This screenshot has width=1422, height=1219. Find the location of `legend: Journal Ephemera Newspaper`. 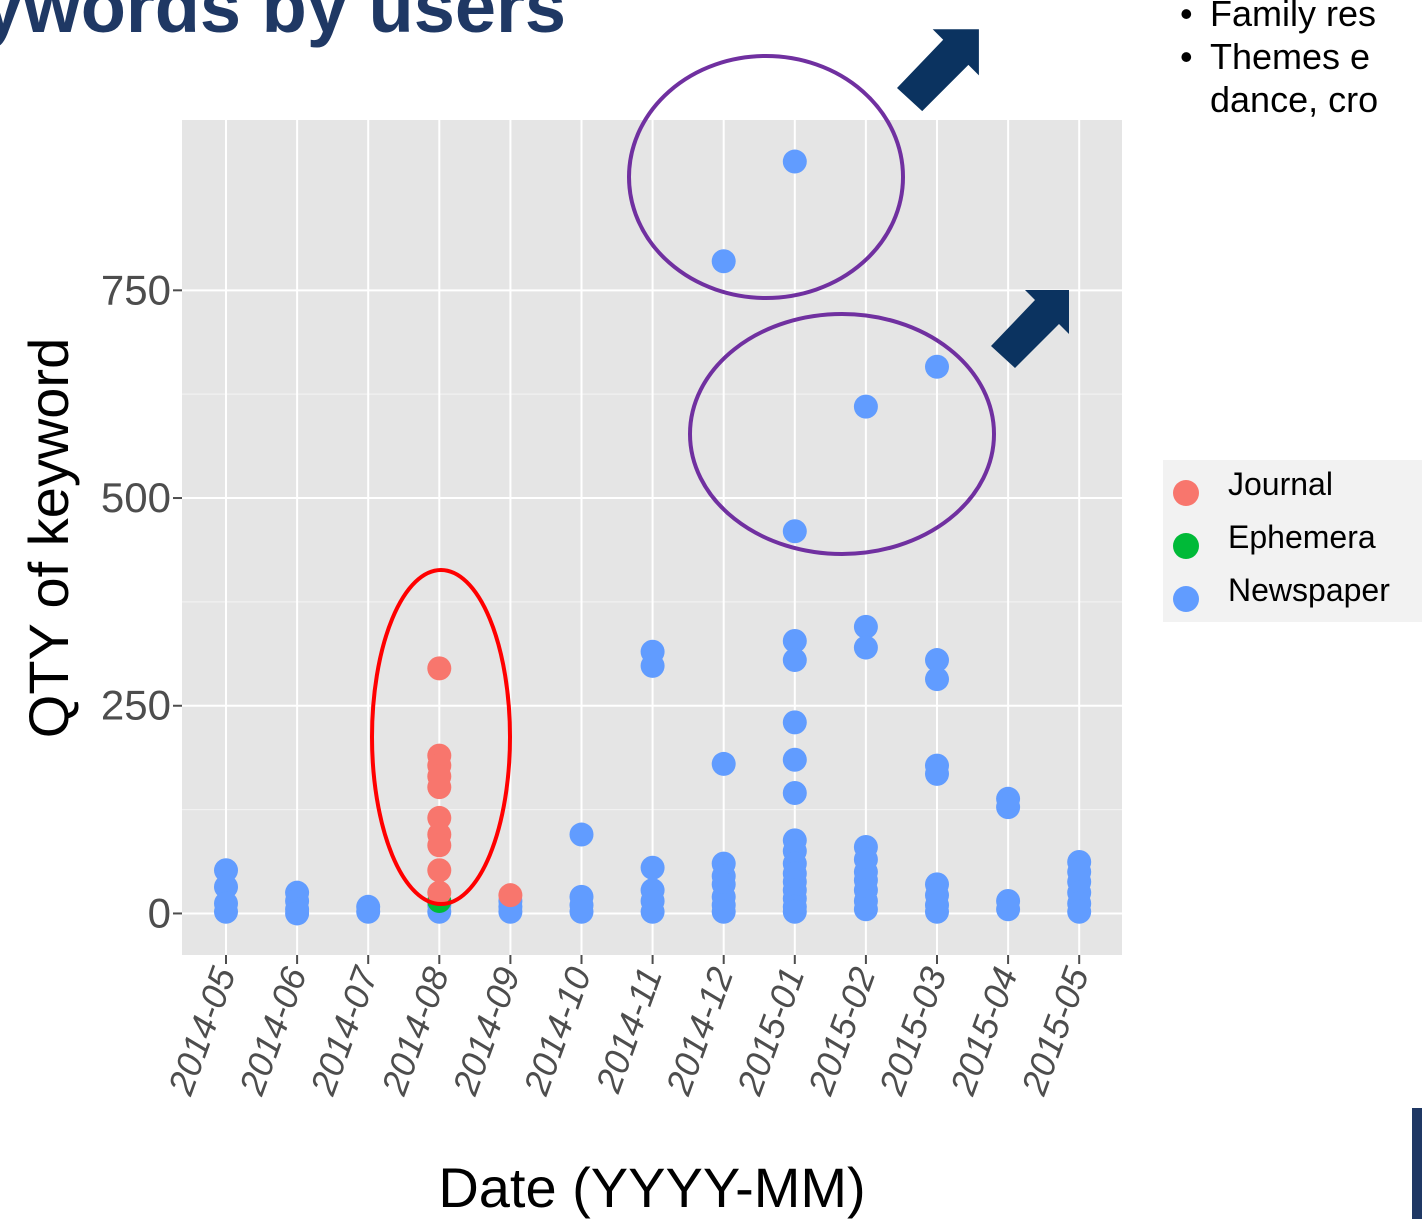

legend: Journal Ephemera Newspaper is located at coordinates (1292, 541).